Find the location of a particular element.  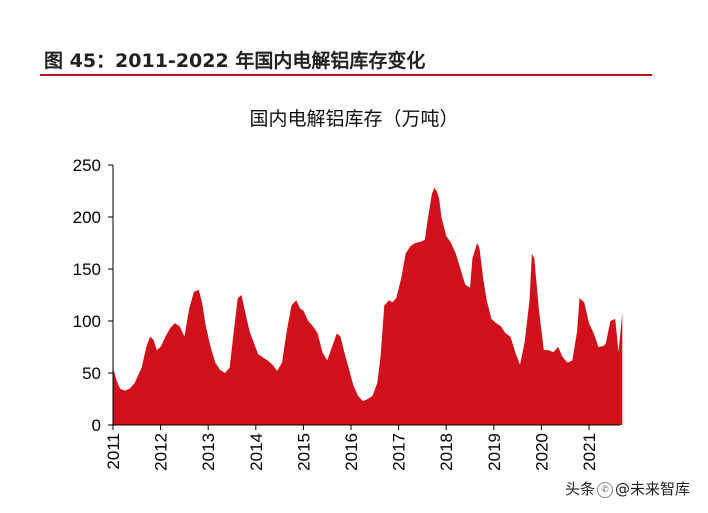

y-tick-label: 50 is located at coordinates (91, 373).